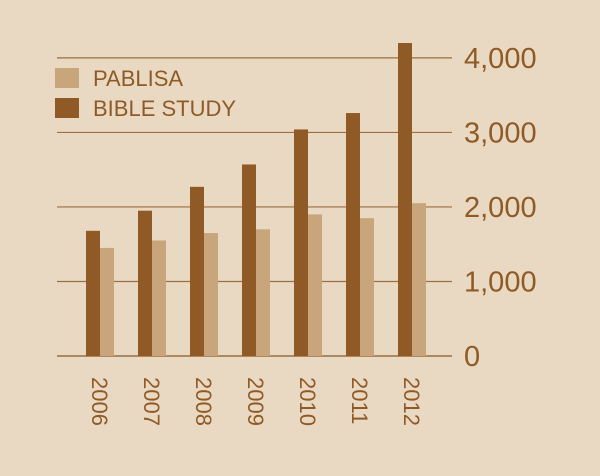  What do you see at coordinates (307, 401) in the screenshot?
I see `x-tick-label: 2010` at bounding box center [307, 401].